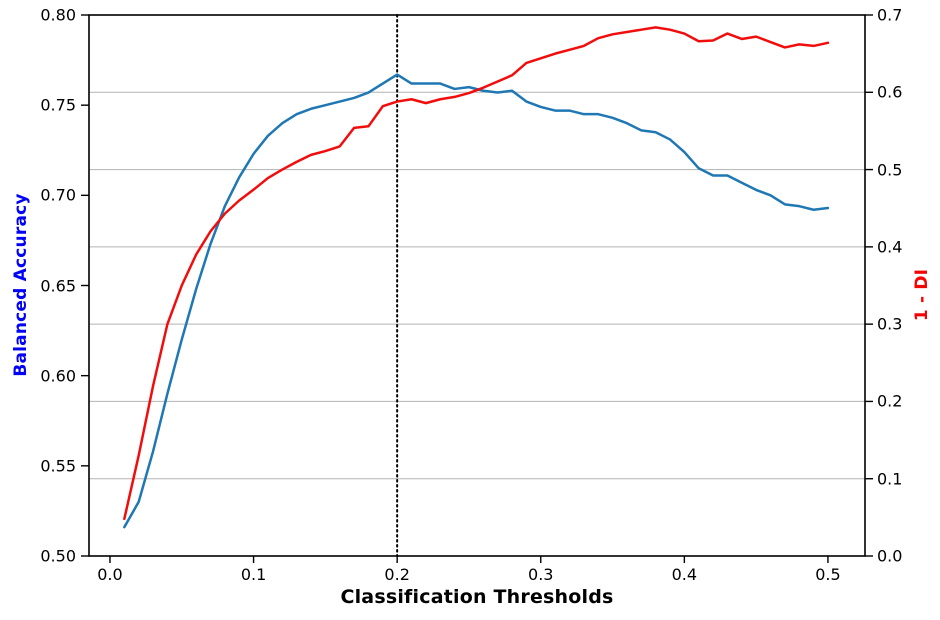  I want to click on right-axis-tick-label: 0.4, so click(890, 247).